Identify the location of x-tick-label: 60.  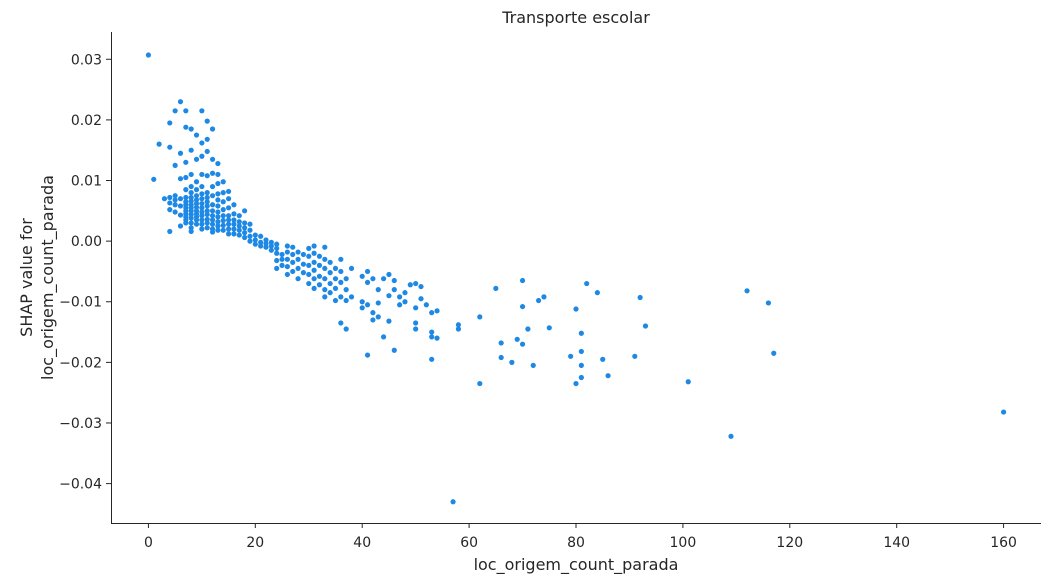
(469, 543).